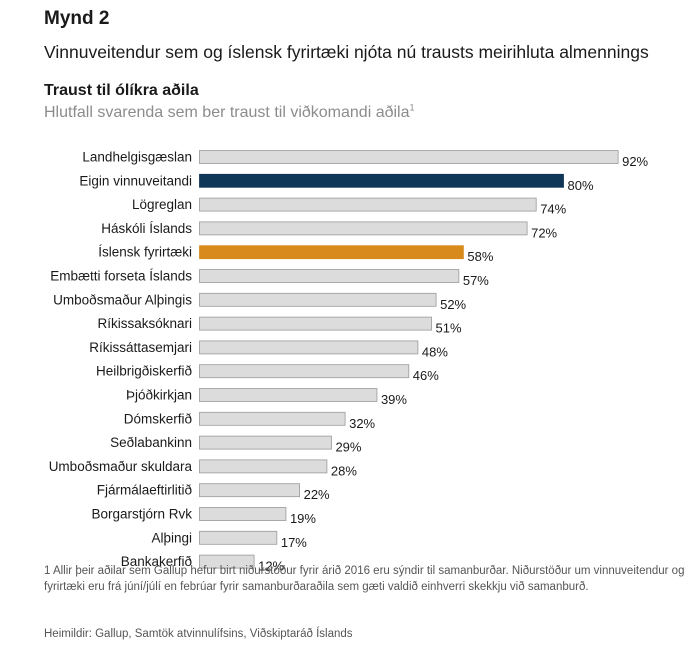 The image size is (700, 646). What do you see at coordinates (77, 18) in the screenshot?
I see `figure-label: Mynd 2` at bounding box center [77, 18].